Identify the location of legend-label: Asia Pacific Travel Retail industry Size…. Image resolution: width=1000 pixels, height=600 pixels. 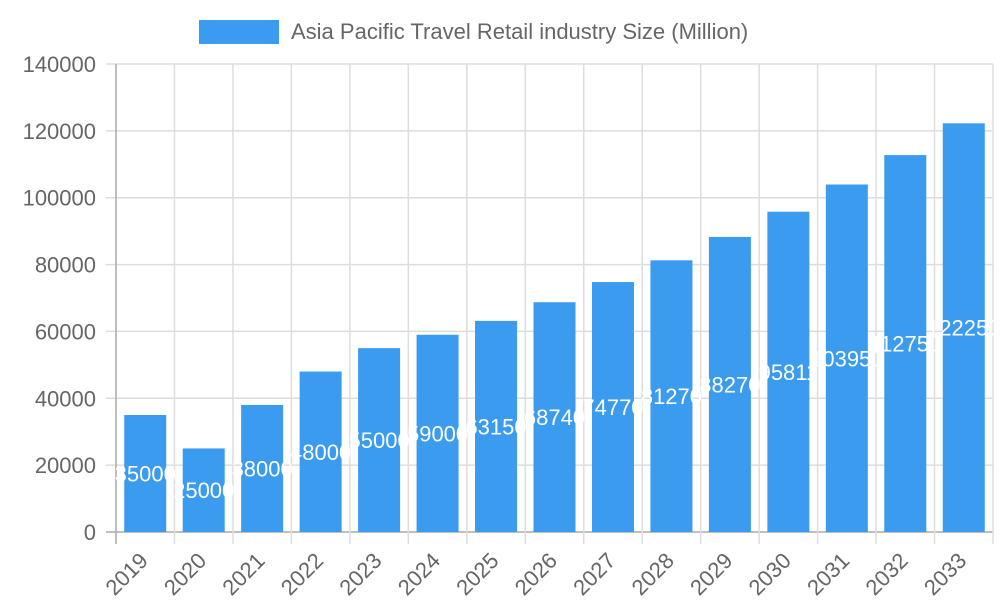
(520, 31).